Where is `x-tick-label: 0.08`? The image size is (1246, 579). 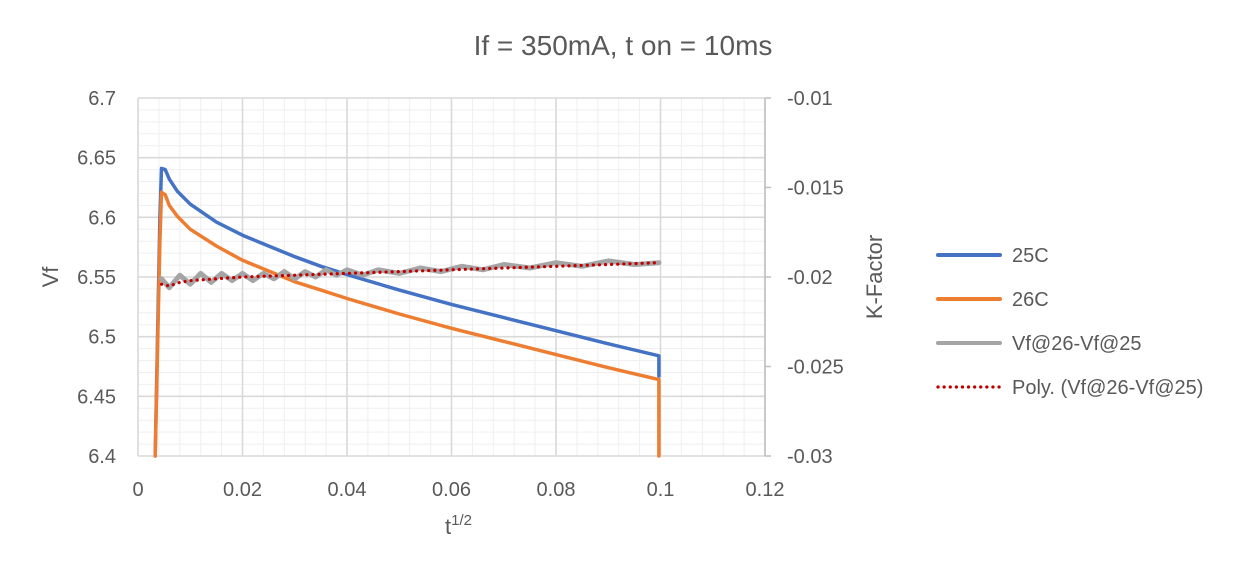 x-tick-label: 0.08 is located at coordinates (556, 490).